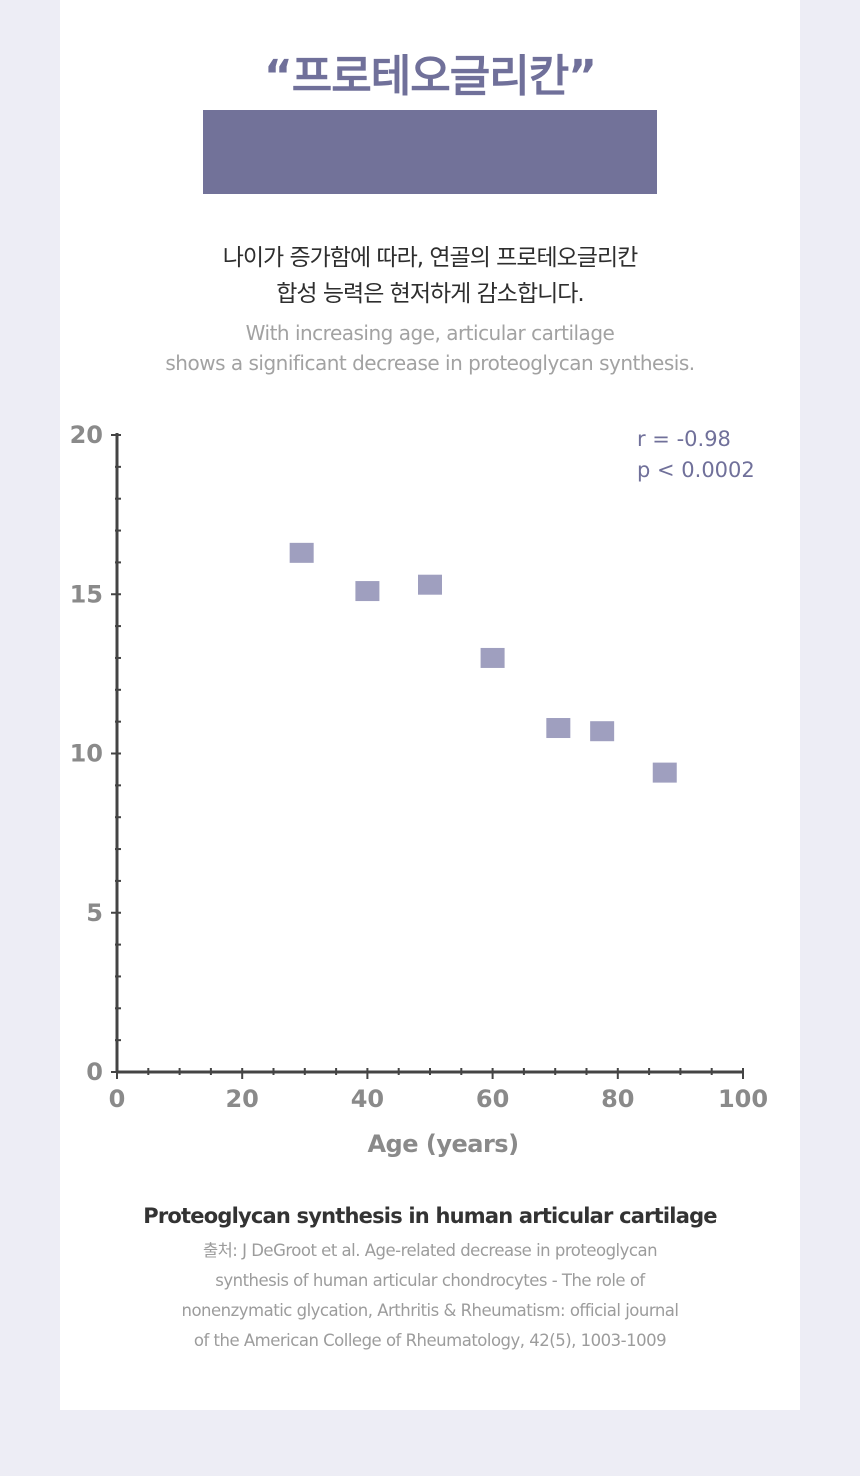  I want to click on x-tick-label: 20, so click(241, 1099).